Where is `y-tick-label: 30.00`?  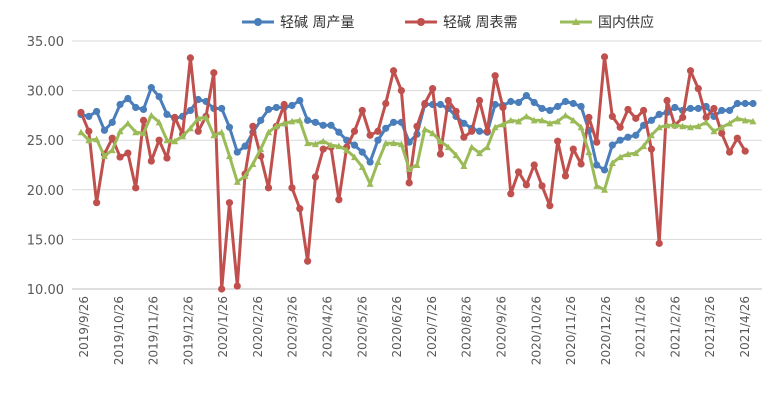 y-tick-label: 30.00 is located at coordinates (45, 92).